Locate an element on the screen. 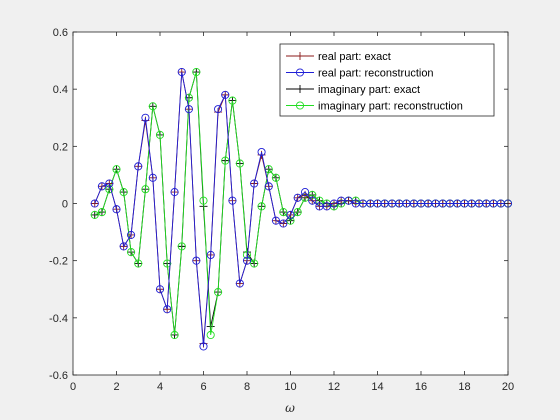  legend-label: imaginary part: exact is located at coordinates (369, 90).